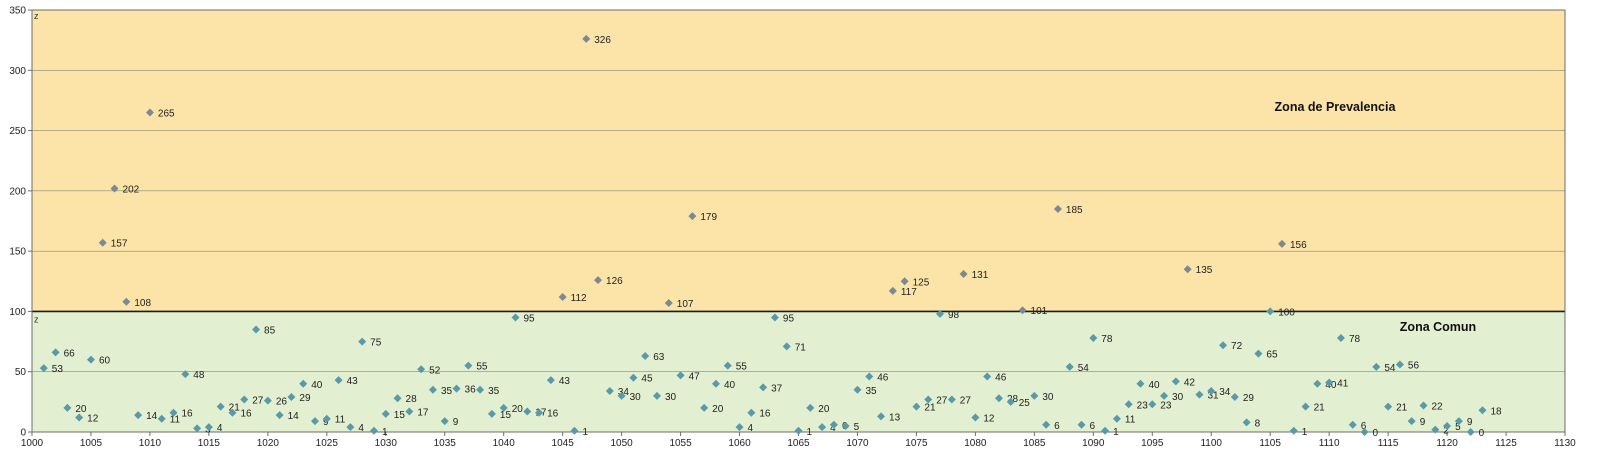 The image size is (1600, 465). I want to click on x-tick-label: 1035, so click(445, 443).